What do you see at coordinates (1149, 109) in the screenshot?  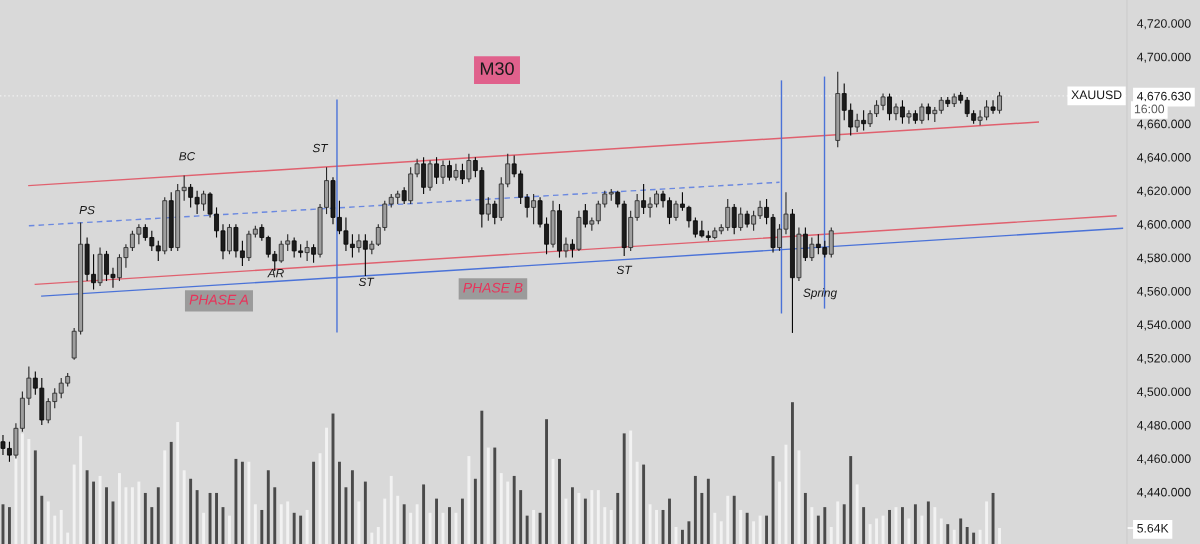 I see `text: 16:00` at bounding box center [1149, 109].